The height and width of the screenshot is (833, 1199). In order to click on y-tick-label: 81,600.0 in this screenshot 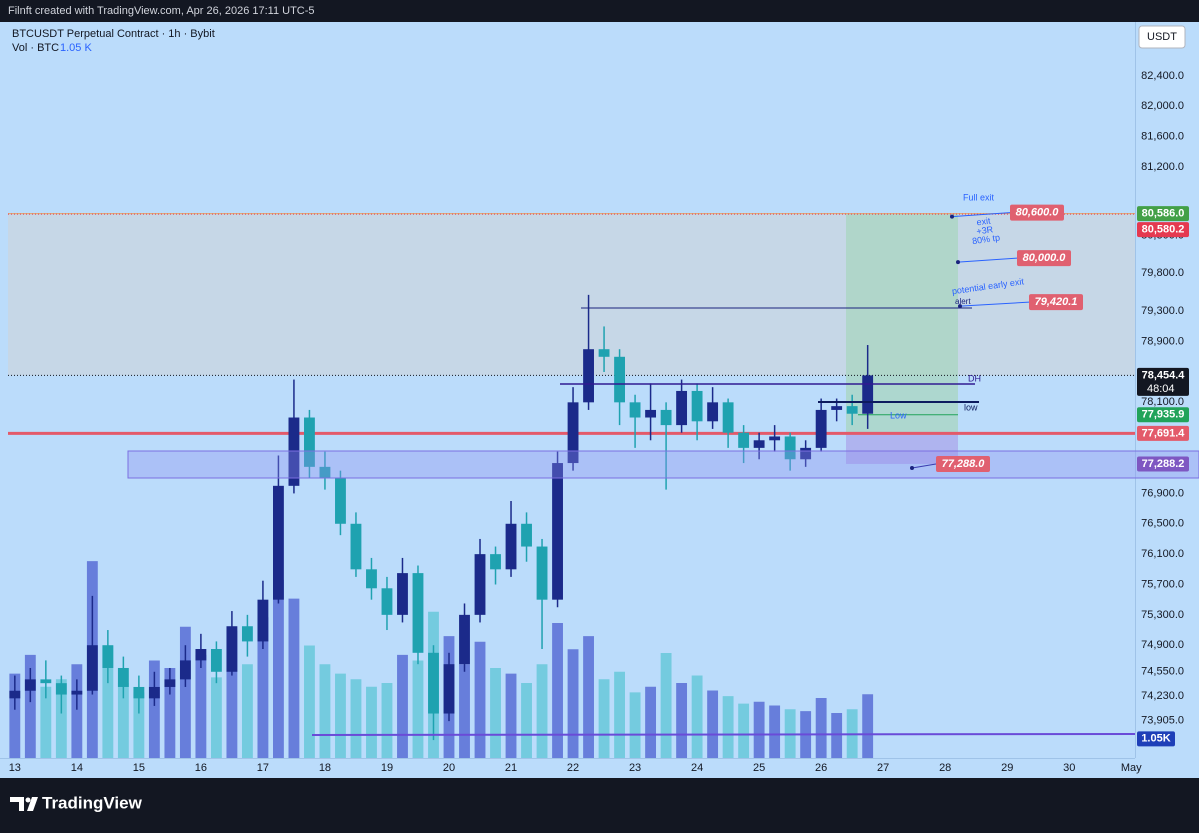, I will do `click(1162, 137)`.